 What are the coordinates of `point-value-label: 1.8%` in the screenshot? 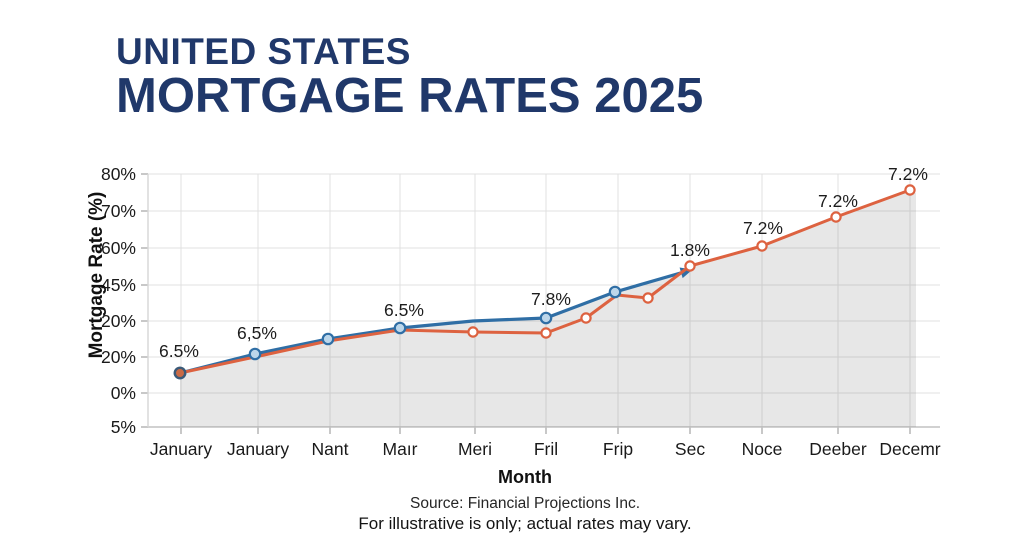 It's located at (690, 250).